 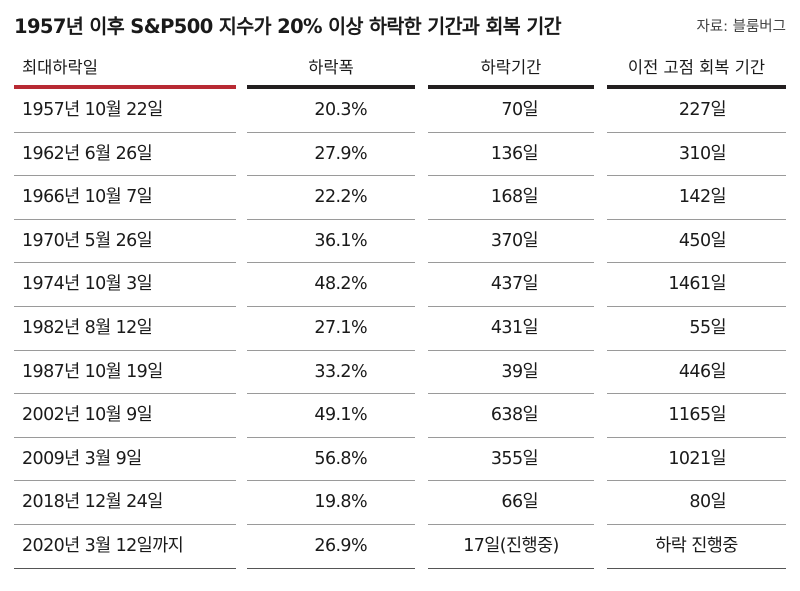 I want to click on cell-col-decline: 20.3%, so click(x=340, y=110).